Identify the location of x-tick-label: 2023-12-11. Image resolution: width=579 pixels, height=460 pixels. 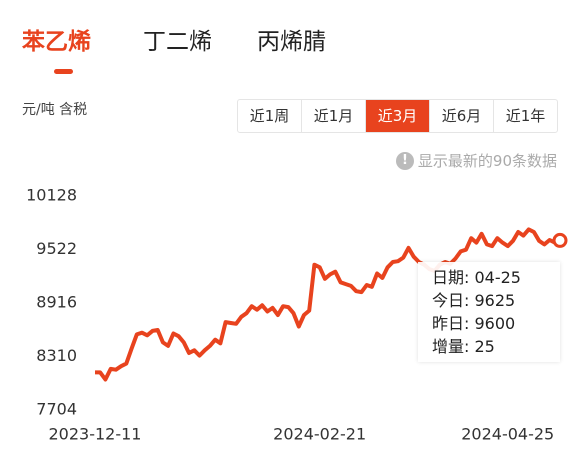
(95, 434).